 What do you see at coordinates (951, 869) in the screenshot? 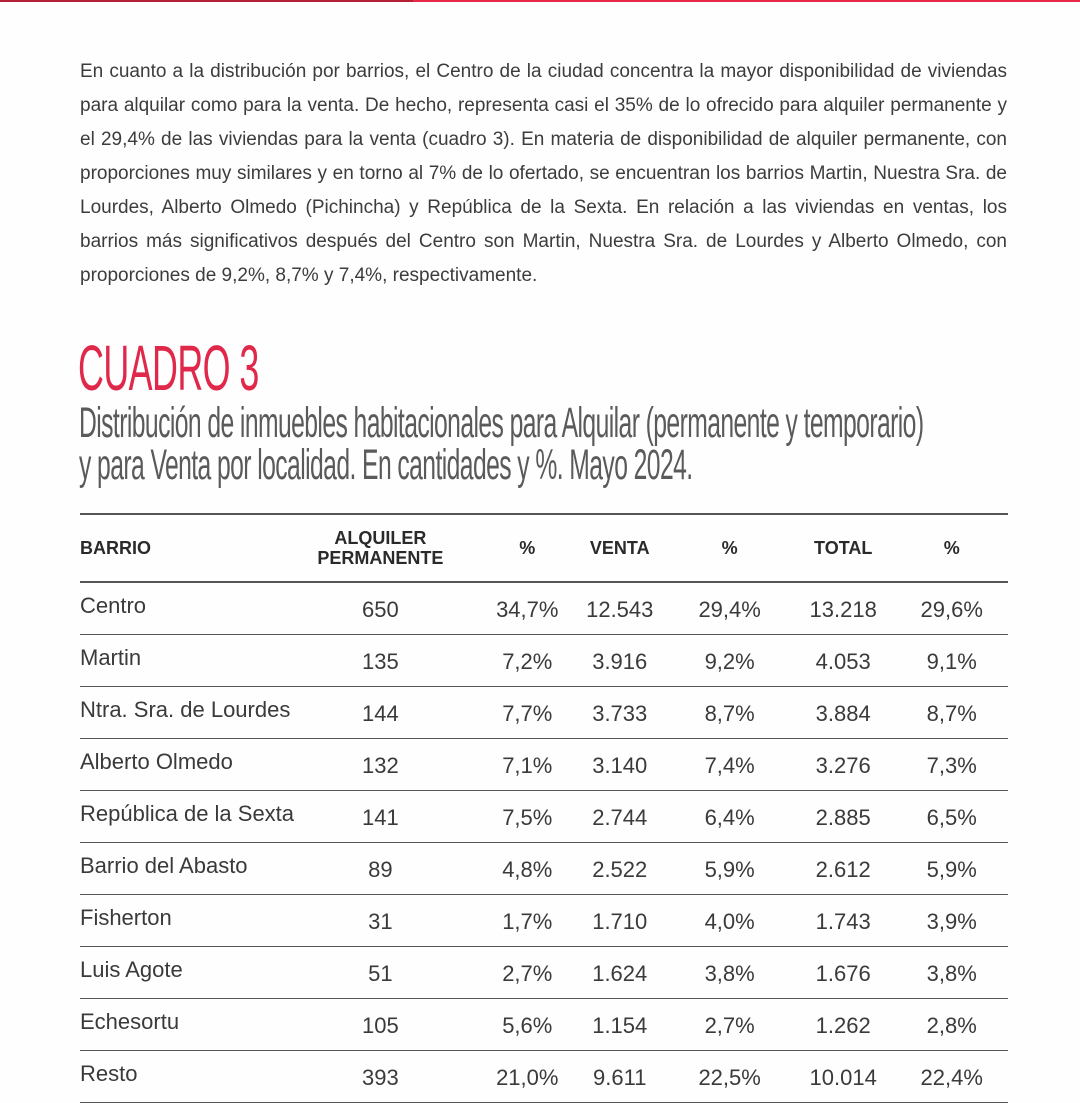
I see `cell-total-pct: 5,9%` at bounding box center [951, 869].